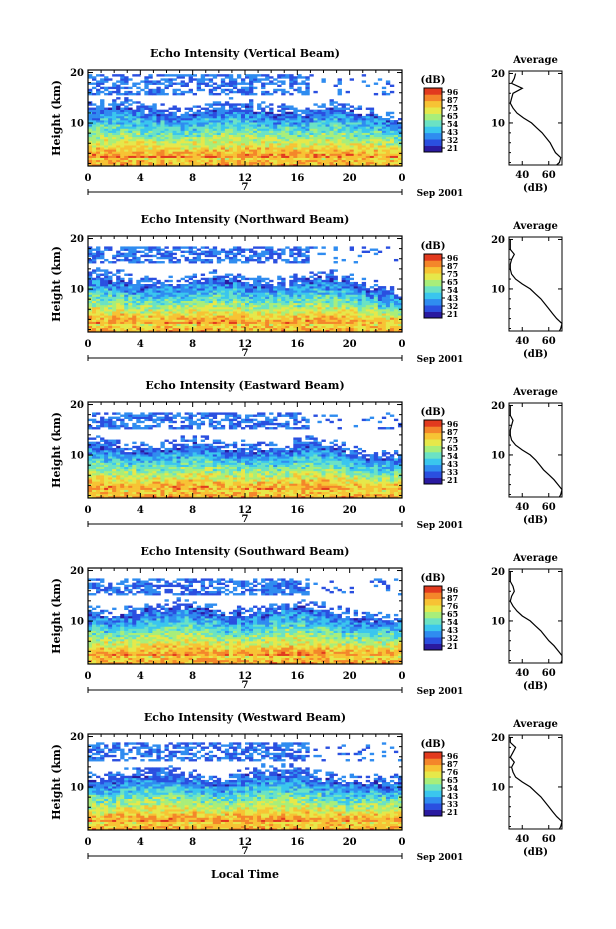 The image size is (616, 929). What do you see at coordinates (56, 284) in the screenshot?
I see `y-axis-label: Height (km)` at bounding box center [56, 284].